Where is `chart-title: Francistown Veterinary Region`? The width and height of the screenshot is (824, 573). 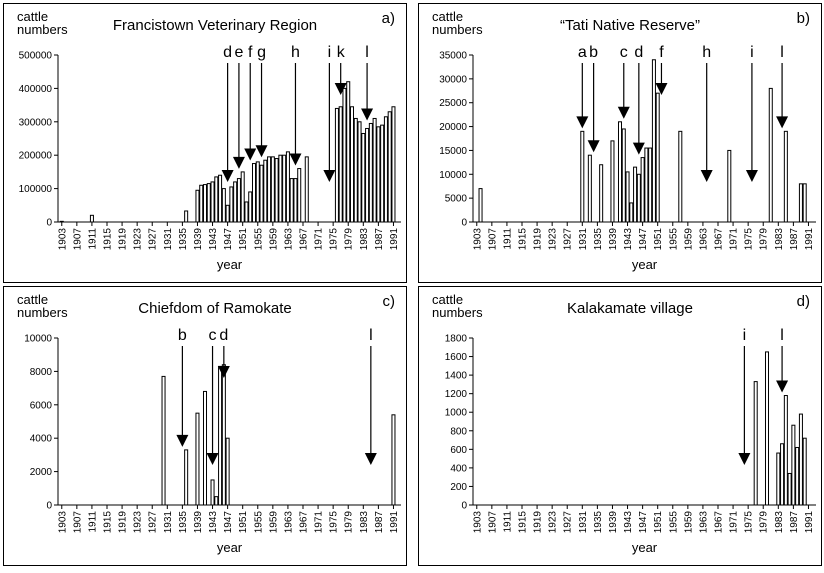 chart-title: Francistown Veterinary Region is located at coordinates (215, 25).